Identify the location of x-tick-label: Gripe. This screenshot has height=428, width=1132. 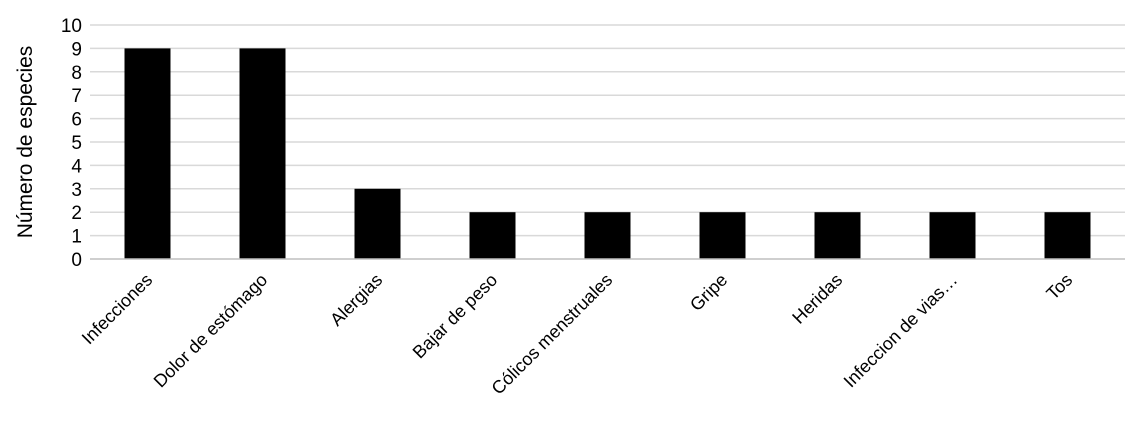
(708, 292).